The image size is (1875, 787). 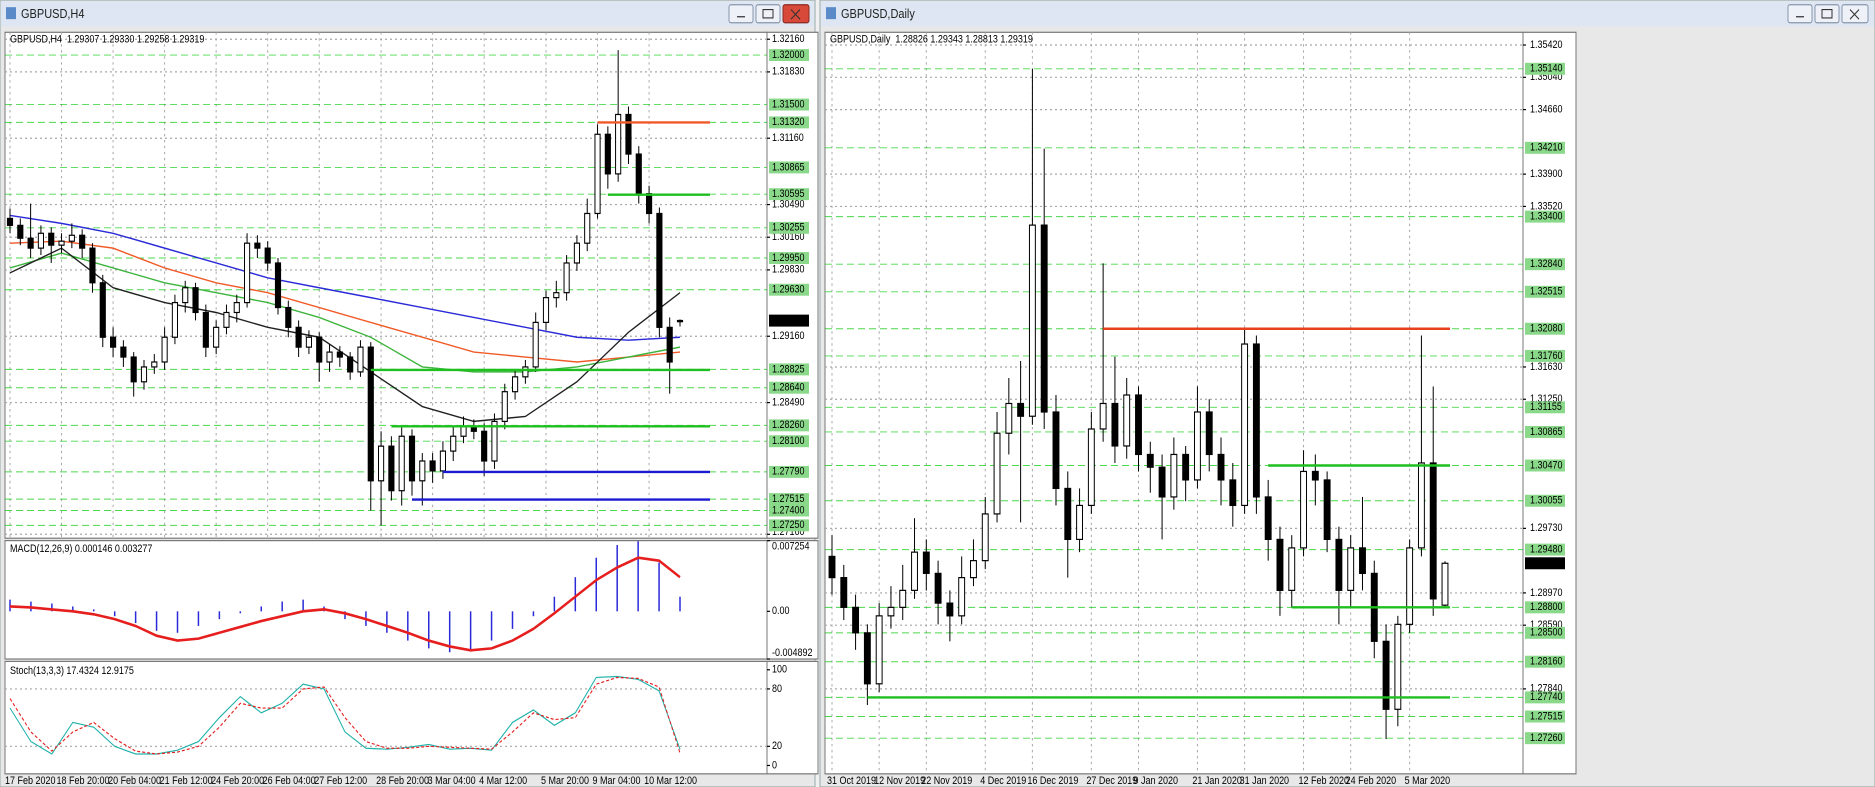 I want to click on y-tick-label: 1.31250, so click(x=1546, y=399).